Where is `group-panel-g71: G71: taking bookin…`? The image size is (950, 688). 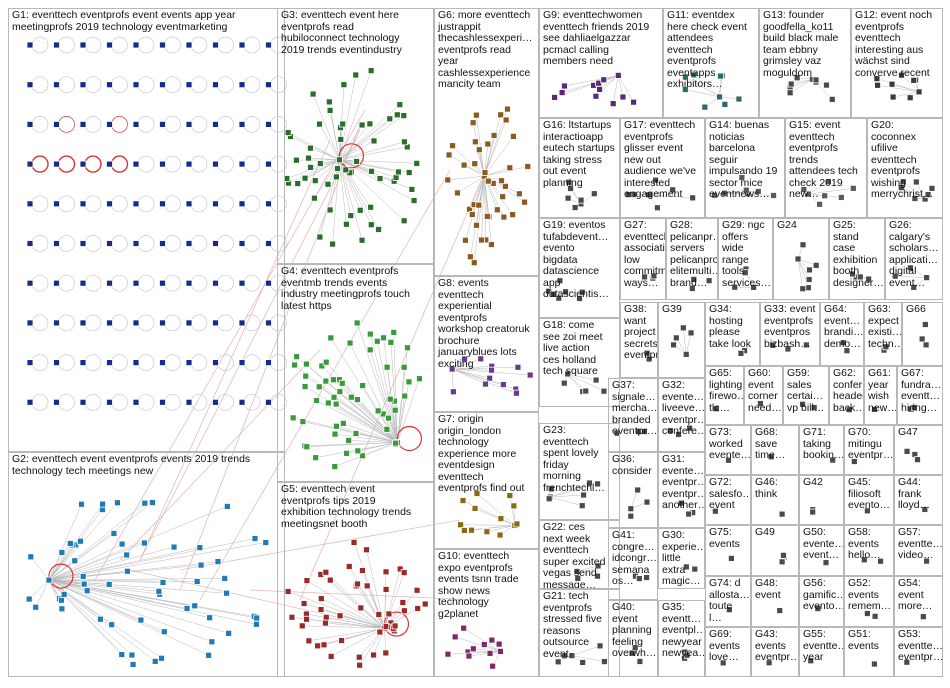
group-panel-g71: G71: taking bookin… is located at coordinates (821, 450).